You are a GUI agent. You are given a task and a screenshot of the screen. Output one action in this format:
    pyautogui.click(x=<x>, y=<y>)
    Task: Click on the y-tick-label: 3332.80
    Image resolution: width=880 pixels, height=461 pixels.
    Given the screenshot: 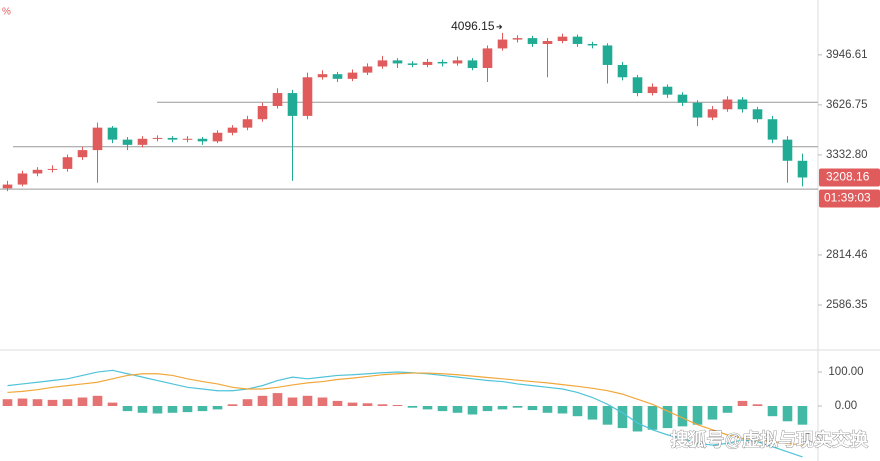 What is the action you would take?
    pyautogui.click(x=847, y=155)
    